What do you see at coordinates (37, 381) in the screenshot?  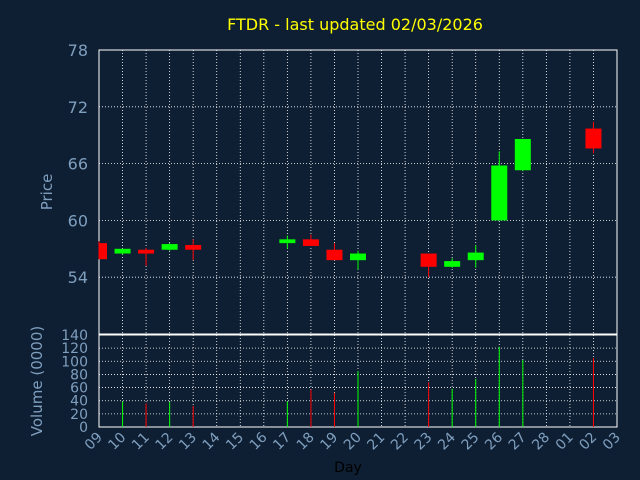 I see `volume-axis-label: Volume (0000)` at bounding box center [37, 381].